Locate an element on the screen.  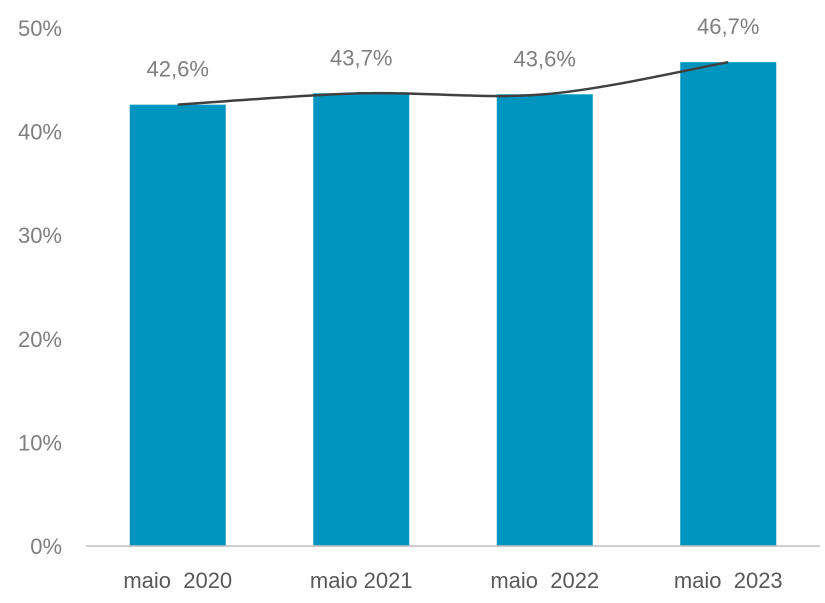
y-tick-label: 20% is located at coordinates (40, 339).